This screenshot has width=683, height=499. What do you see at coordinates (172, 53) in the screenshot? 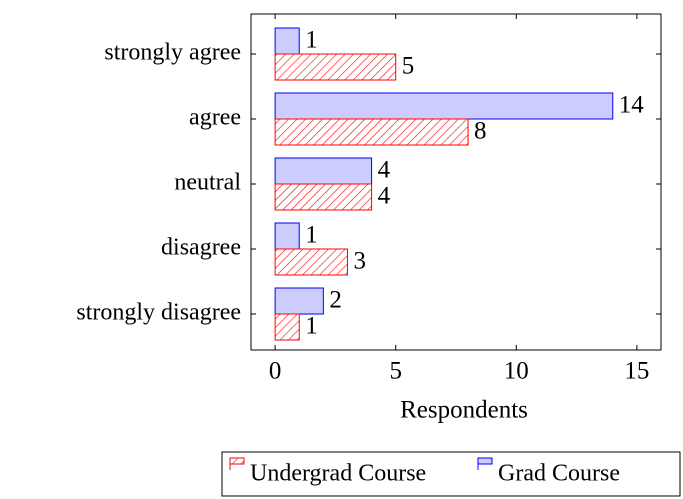
I see `y-tick-label: strongly agree` at bounding box center [172, 53].